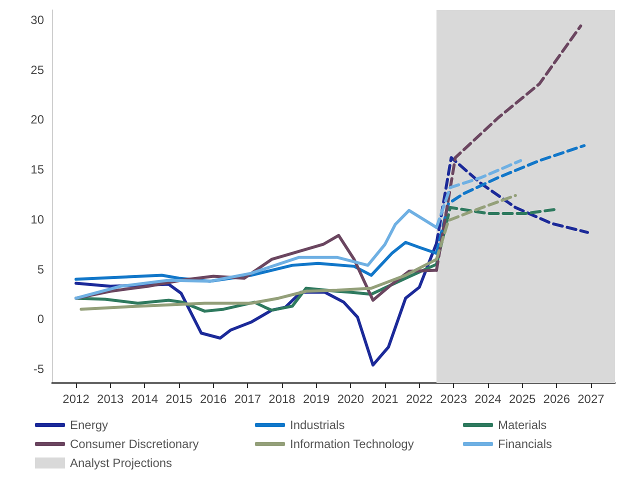  I want to click on x-tick-label: 2026, so click(556, 399).